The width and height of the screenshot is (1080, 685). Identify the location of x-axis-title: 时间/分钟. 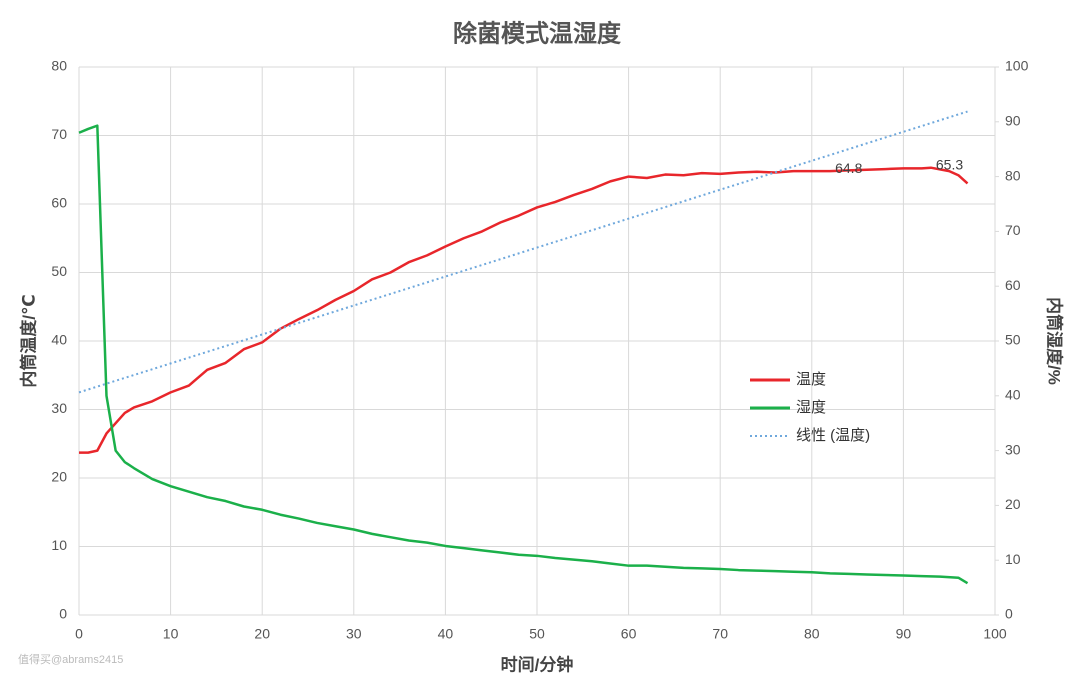
(537, 664).